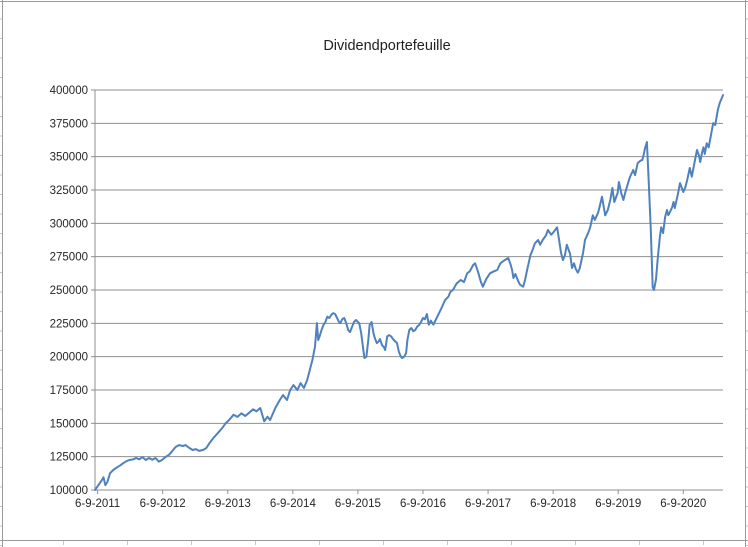 Image resolution: width=748 pixels, height=547 pixels. Describe the element at coordinates (553, 504) in the screenshot. I see `x-tick-label: 6-9-2018` at that location.